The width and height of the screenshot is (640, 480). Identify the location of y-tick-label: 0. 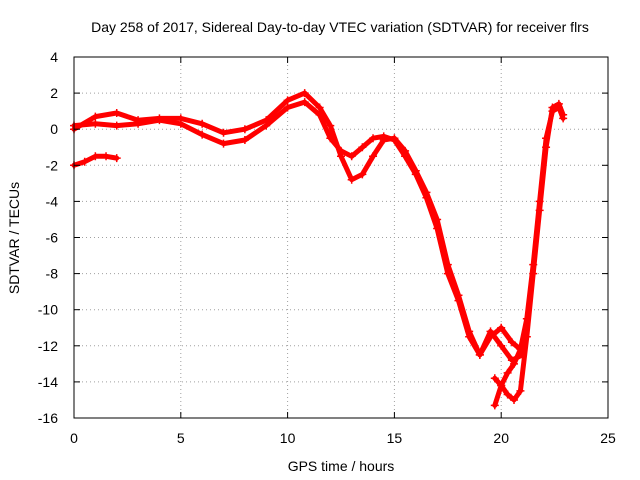
(54, 129).